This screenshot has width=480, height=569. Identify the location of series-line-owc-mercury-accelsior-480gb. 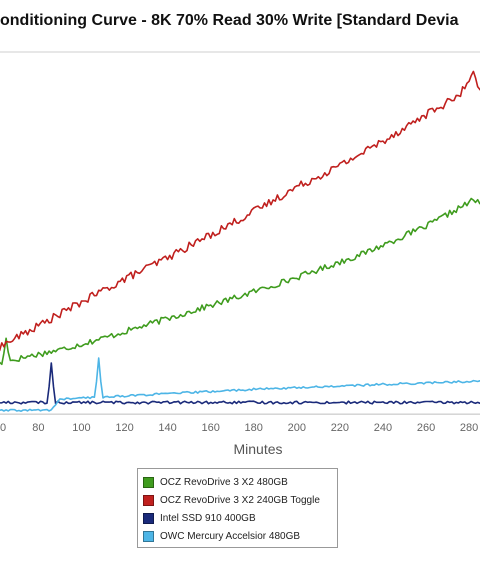
(240, 384).